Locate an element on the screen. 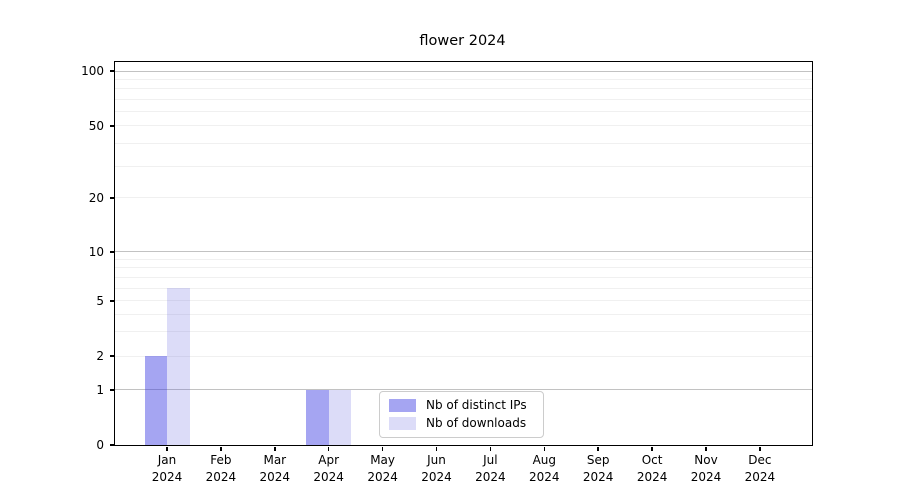  y-tick-label: 0 is located at coordinates (100, 445).